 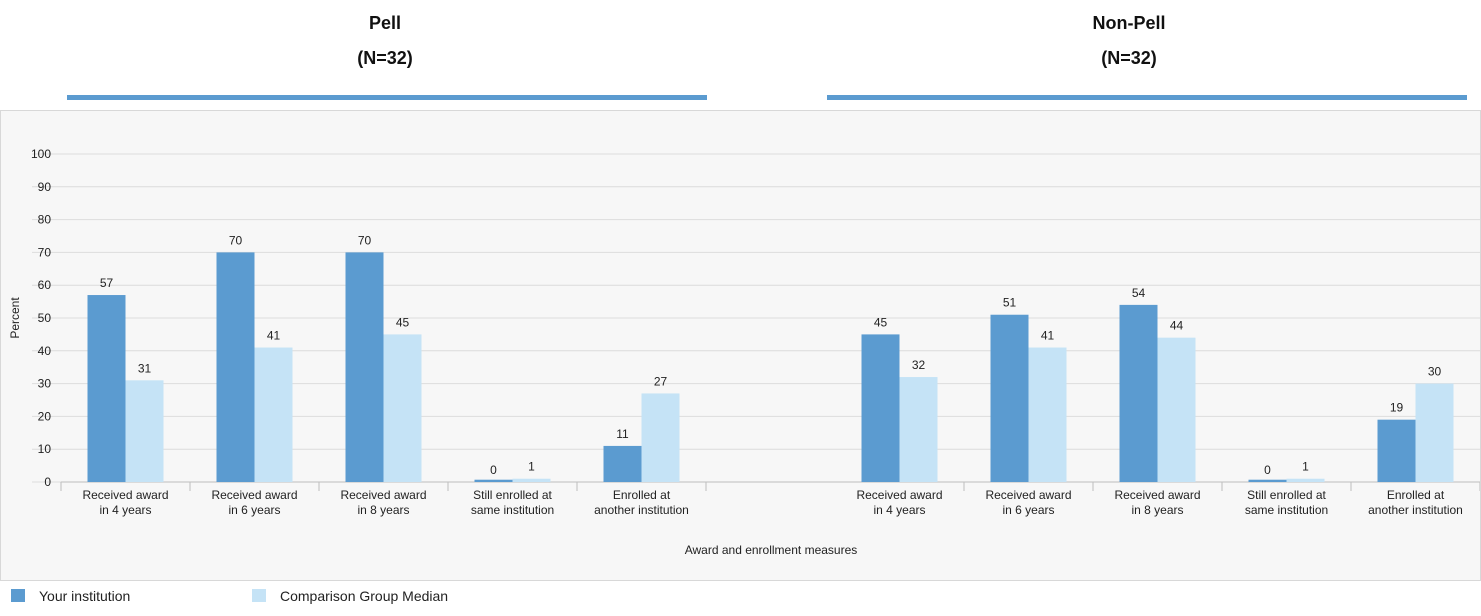 What do you see at coordinates (1028, 495) in the screenshot?
I see `x-tick-label-7-line1: Received award` at bounding box center [1028, 495].